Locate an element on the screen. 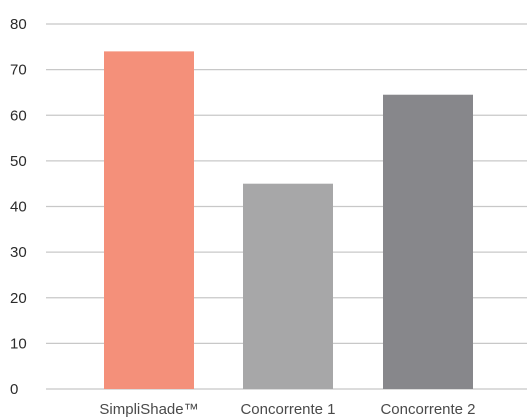  category-label-2: Concorrente 1 is located at coordinates (287, 409).